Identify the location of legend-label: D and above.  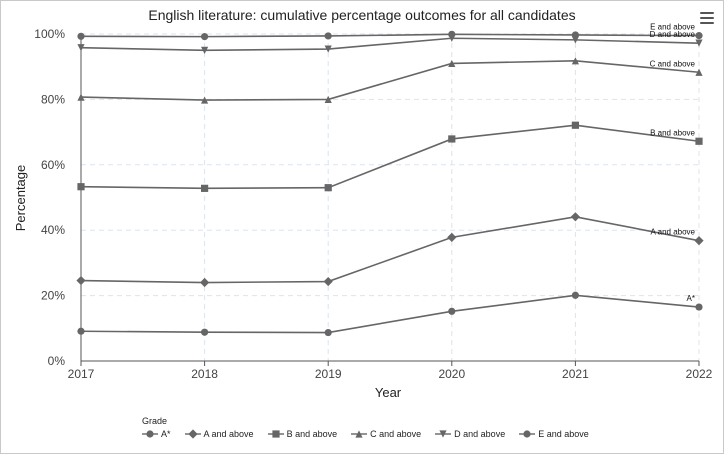
(480, 434).